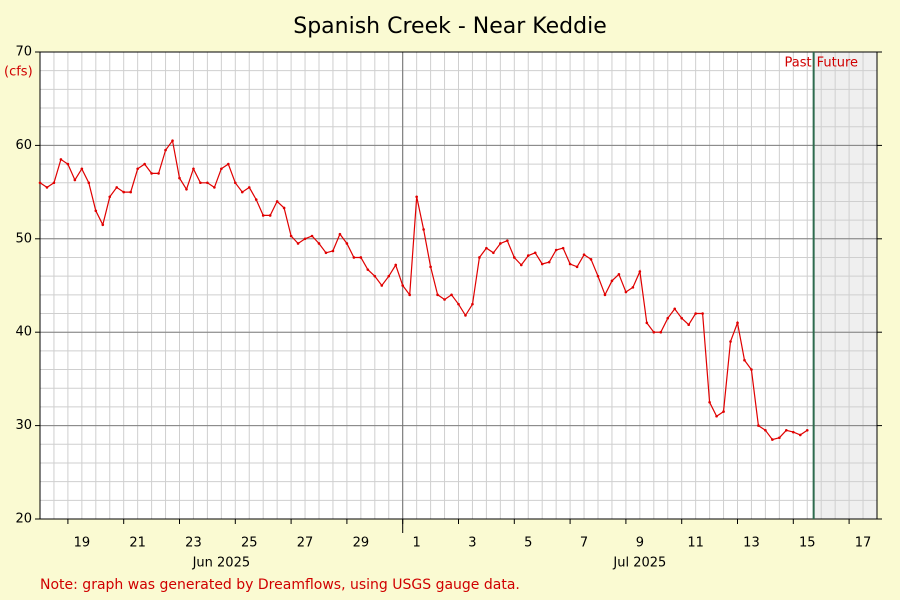 The width and height of the screenshot is (900, 600). What do you see at coordinates (863, 543) in the screenshot?
I see `x-tick-label: 17` at bounding box center [863, 543].